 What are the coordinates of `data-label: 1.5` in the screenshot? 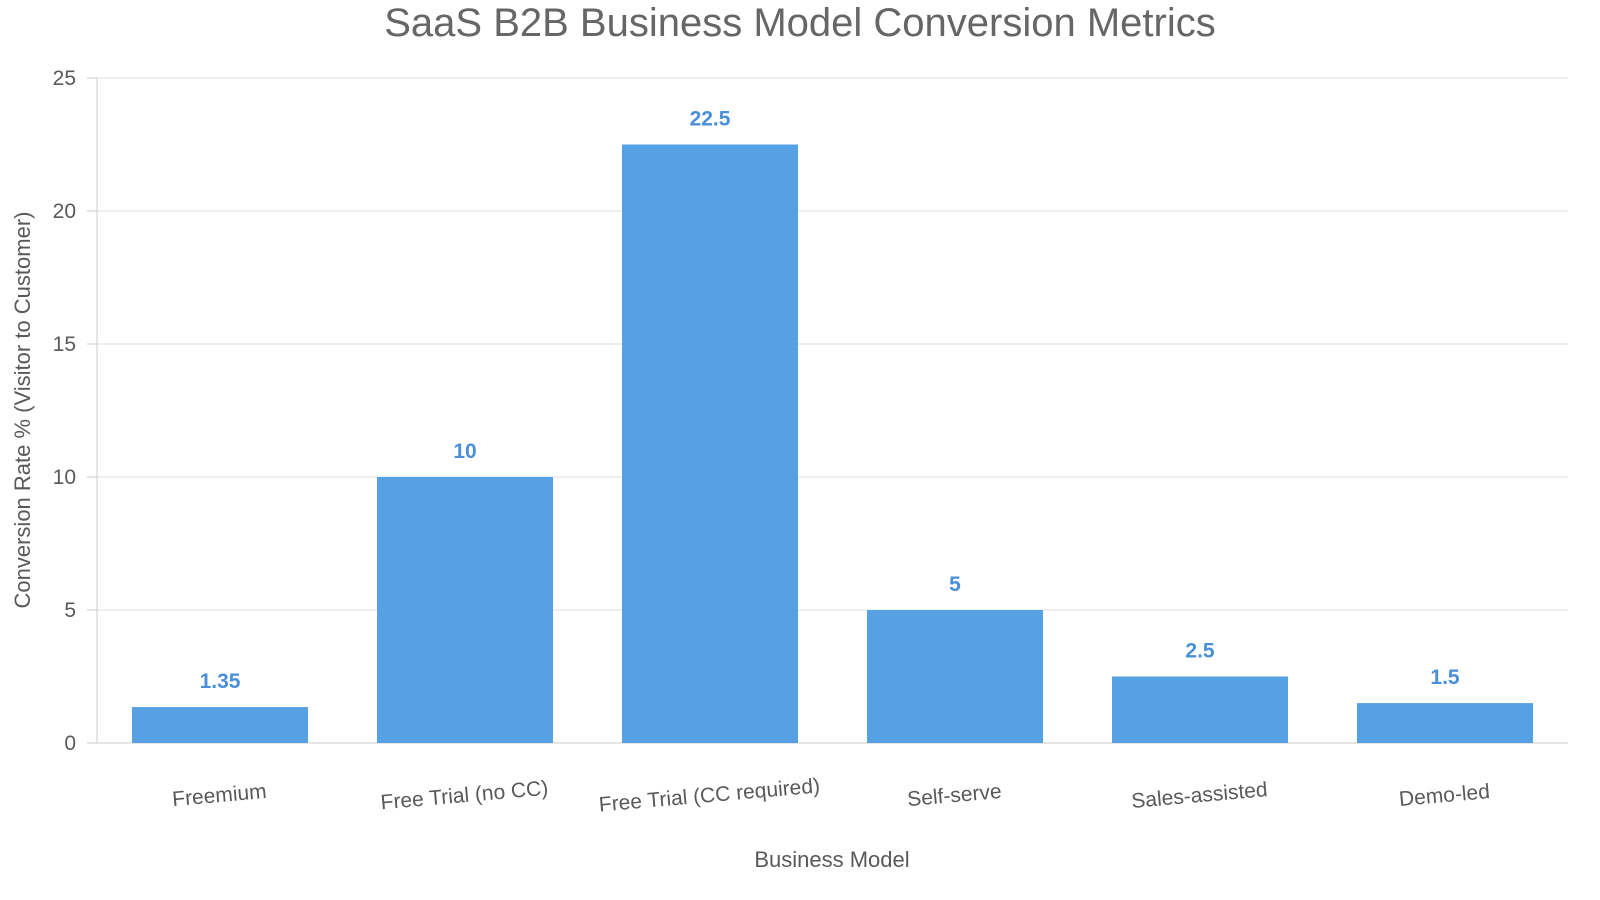 It's located at (1445, 677).